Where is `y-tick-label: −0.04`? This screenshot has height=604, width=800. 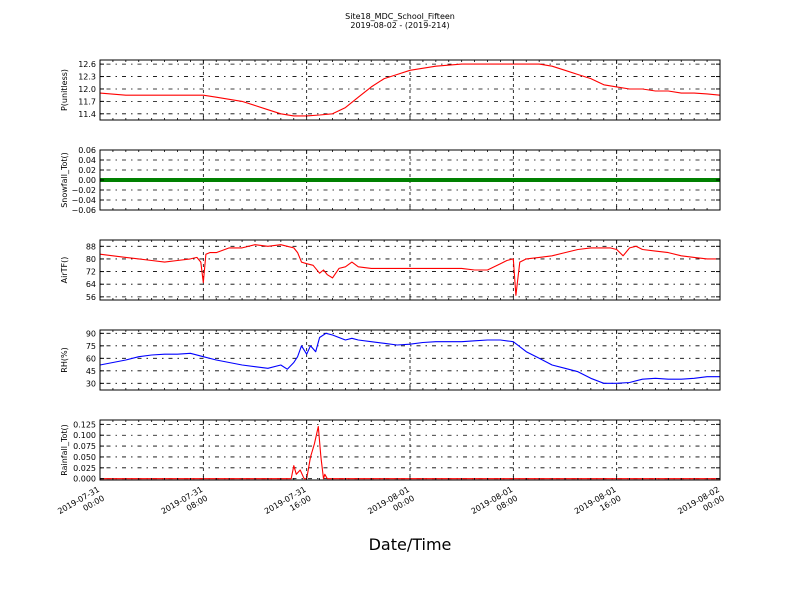 y-tick-label: −0.04 is located at coordinates (83, 200).